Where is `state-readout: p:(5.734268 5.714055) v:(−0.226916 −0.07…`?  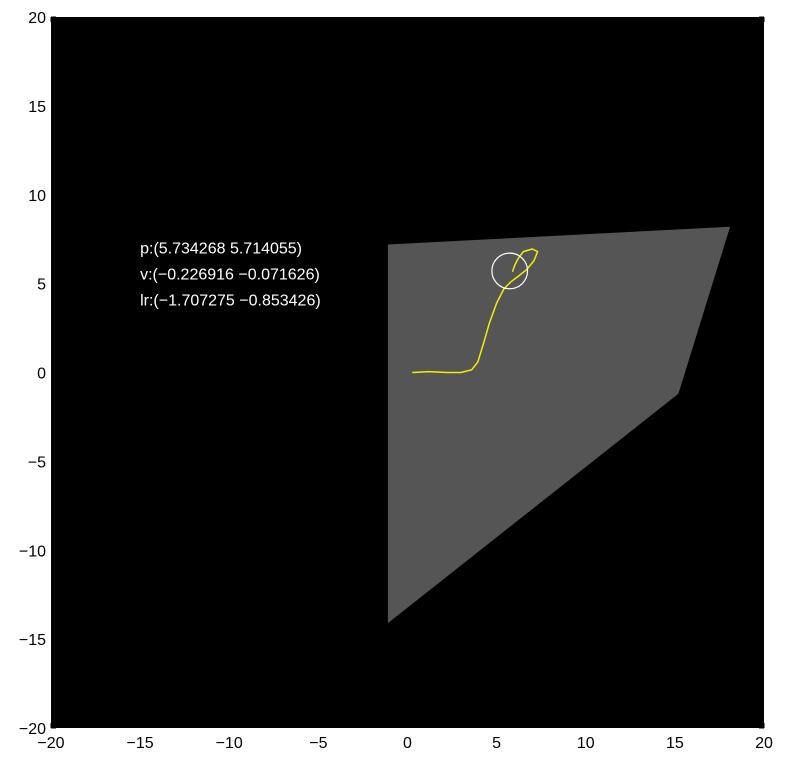
state-readout: p:(5.734268 5.714055) v:(−0.226916 −0.07… is located at coordinates (230, 274).